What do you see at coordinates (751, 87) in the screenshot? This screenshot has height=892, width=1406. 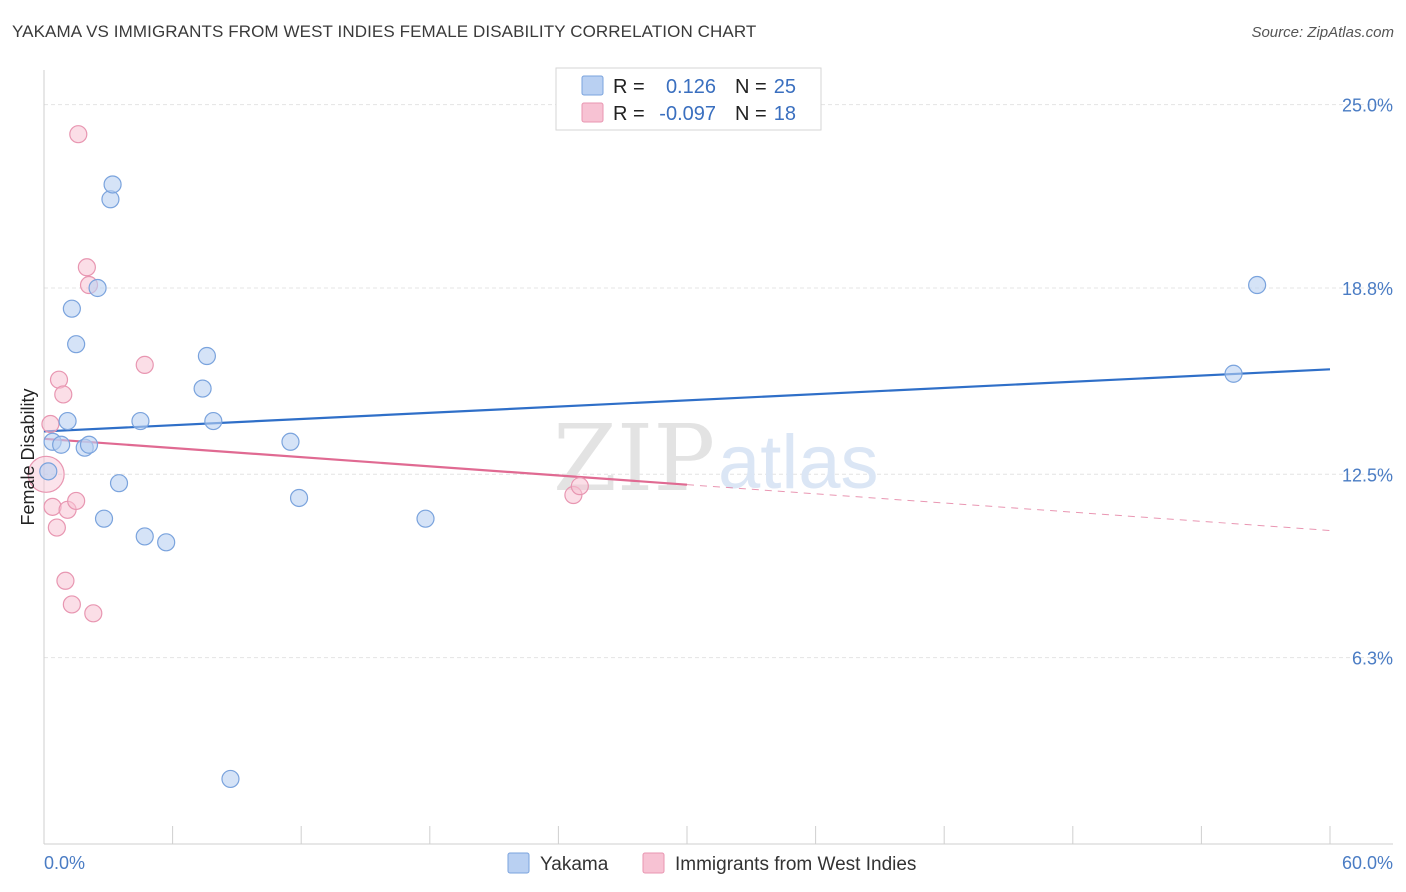 I see `stats-n-label-yakama: N =` at bounding box center [751, 87].